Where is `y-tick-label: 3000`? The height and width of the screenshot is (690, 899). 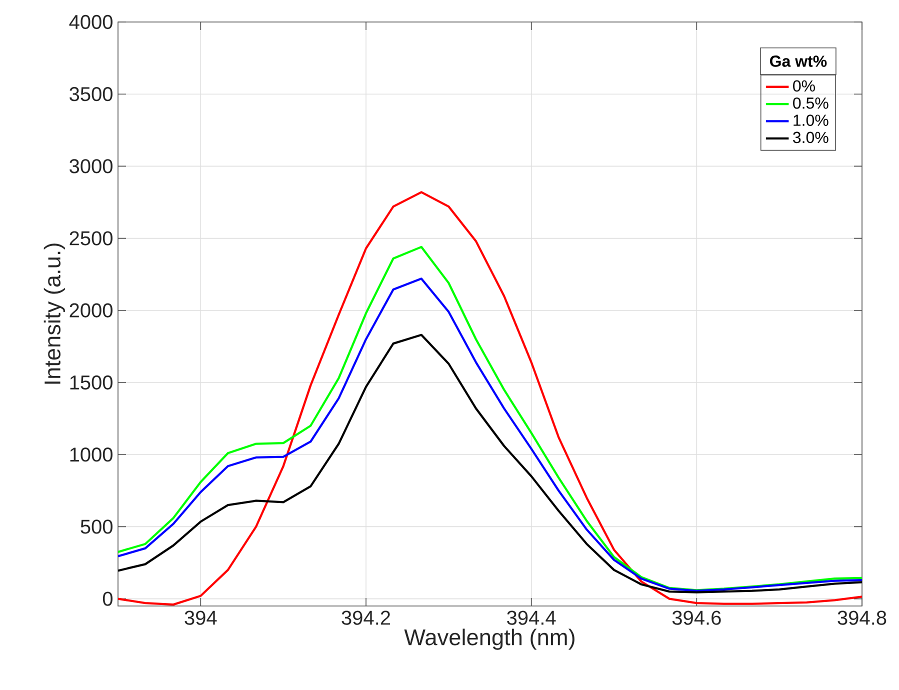 y-tick-label: 3000 is located at coordinates (91, 166).